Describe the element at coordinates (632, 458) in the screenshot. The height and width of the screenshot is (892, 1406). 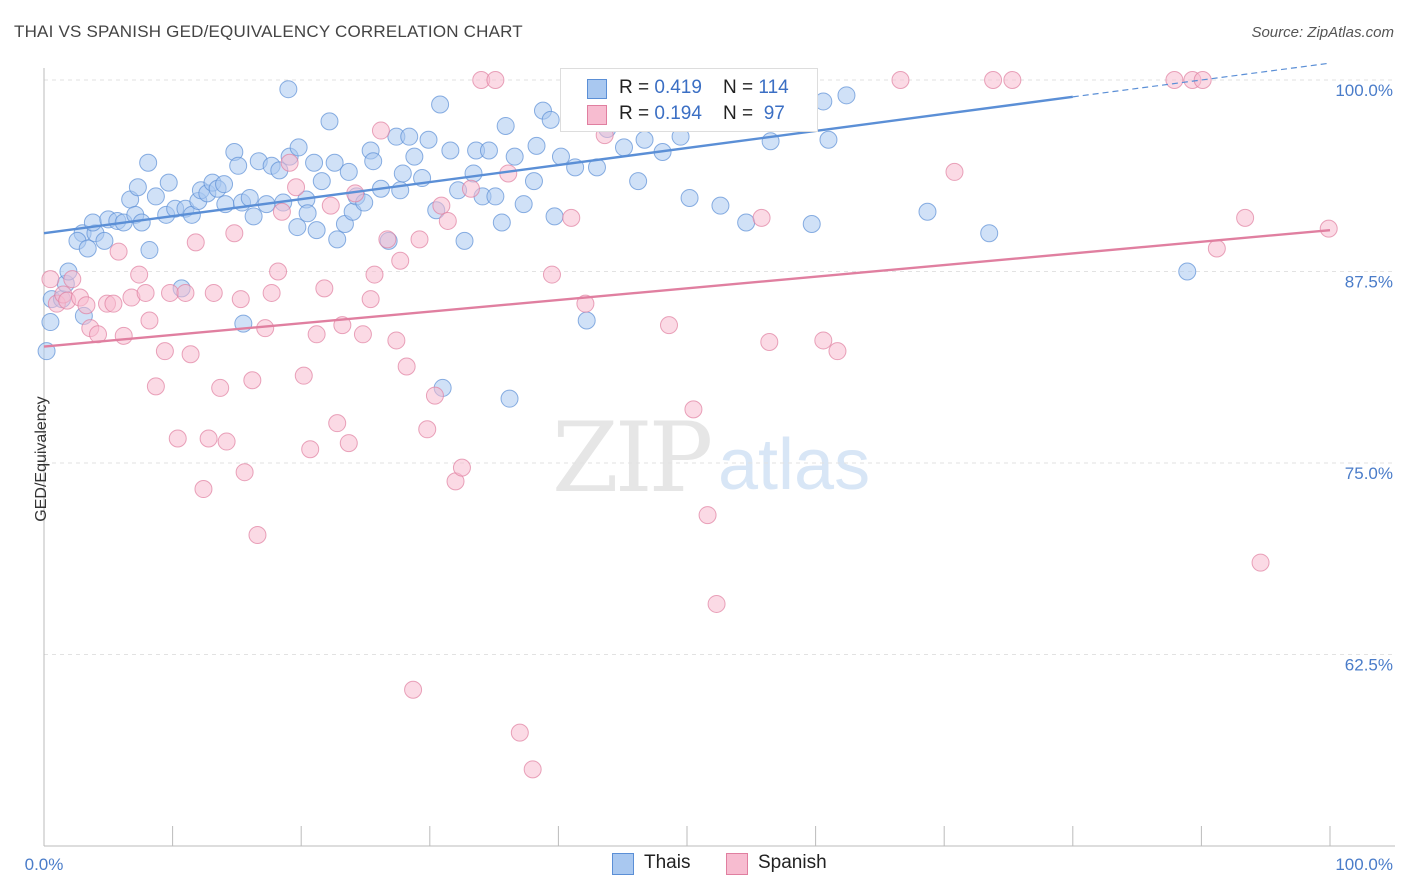
I see `watermark-zip: ZIP` at that location.